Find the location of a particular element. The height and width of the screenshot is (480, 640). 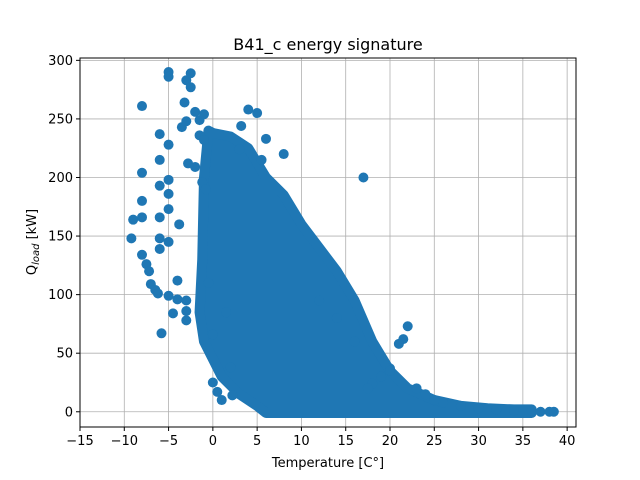

chart-title: B41_c energy signature is located at coordinates (327, 45).